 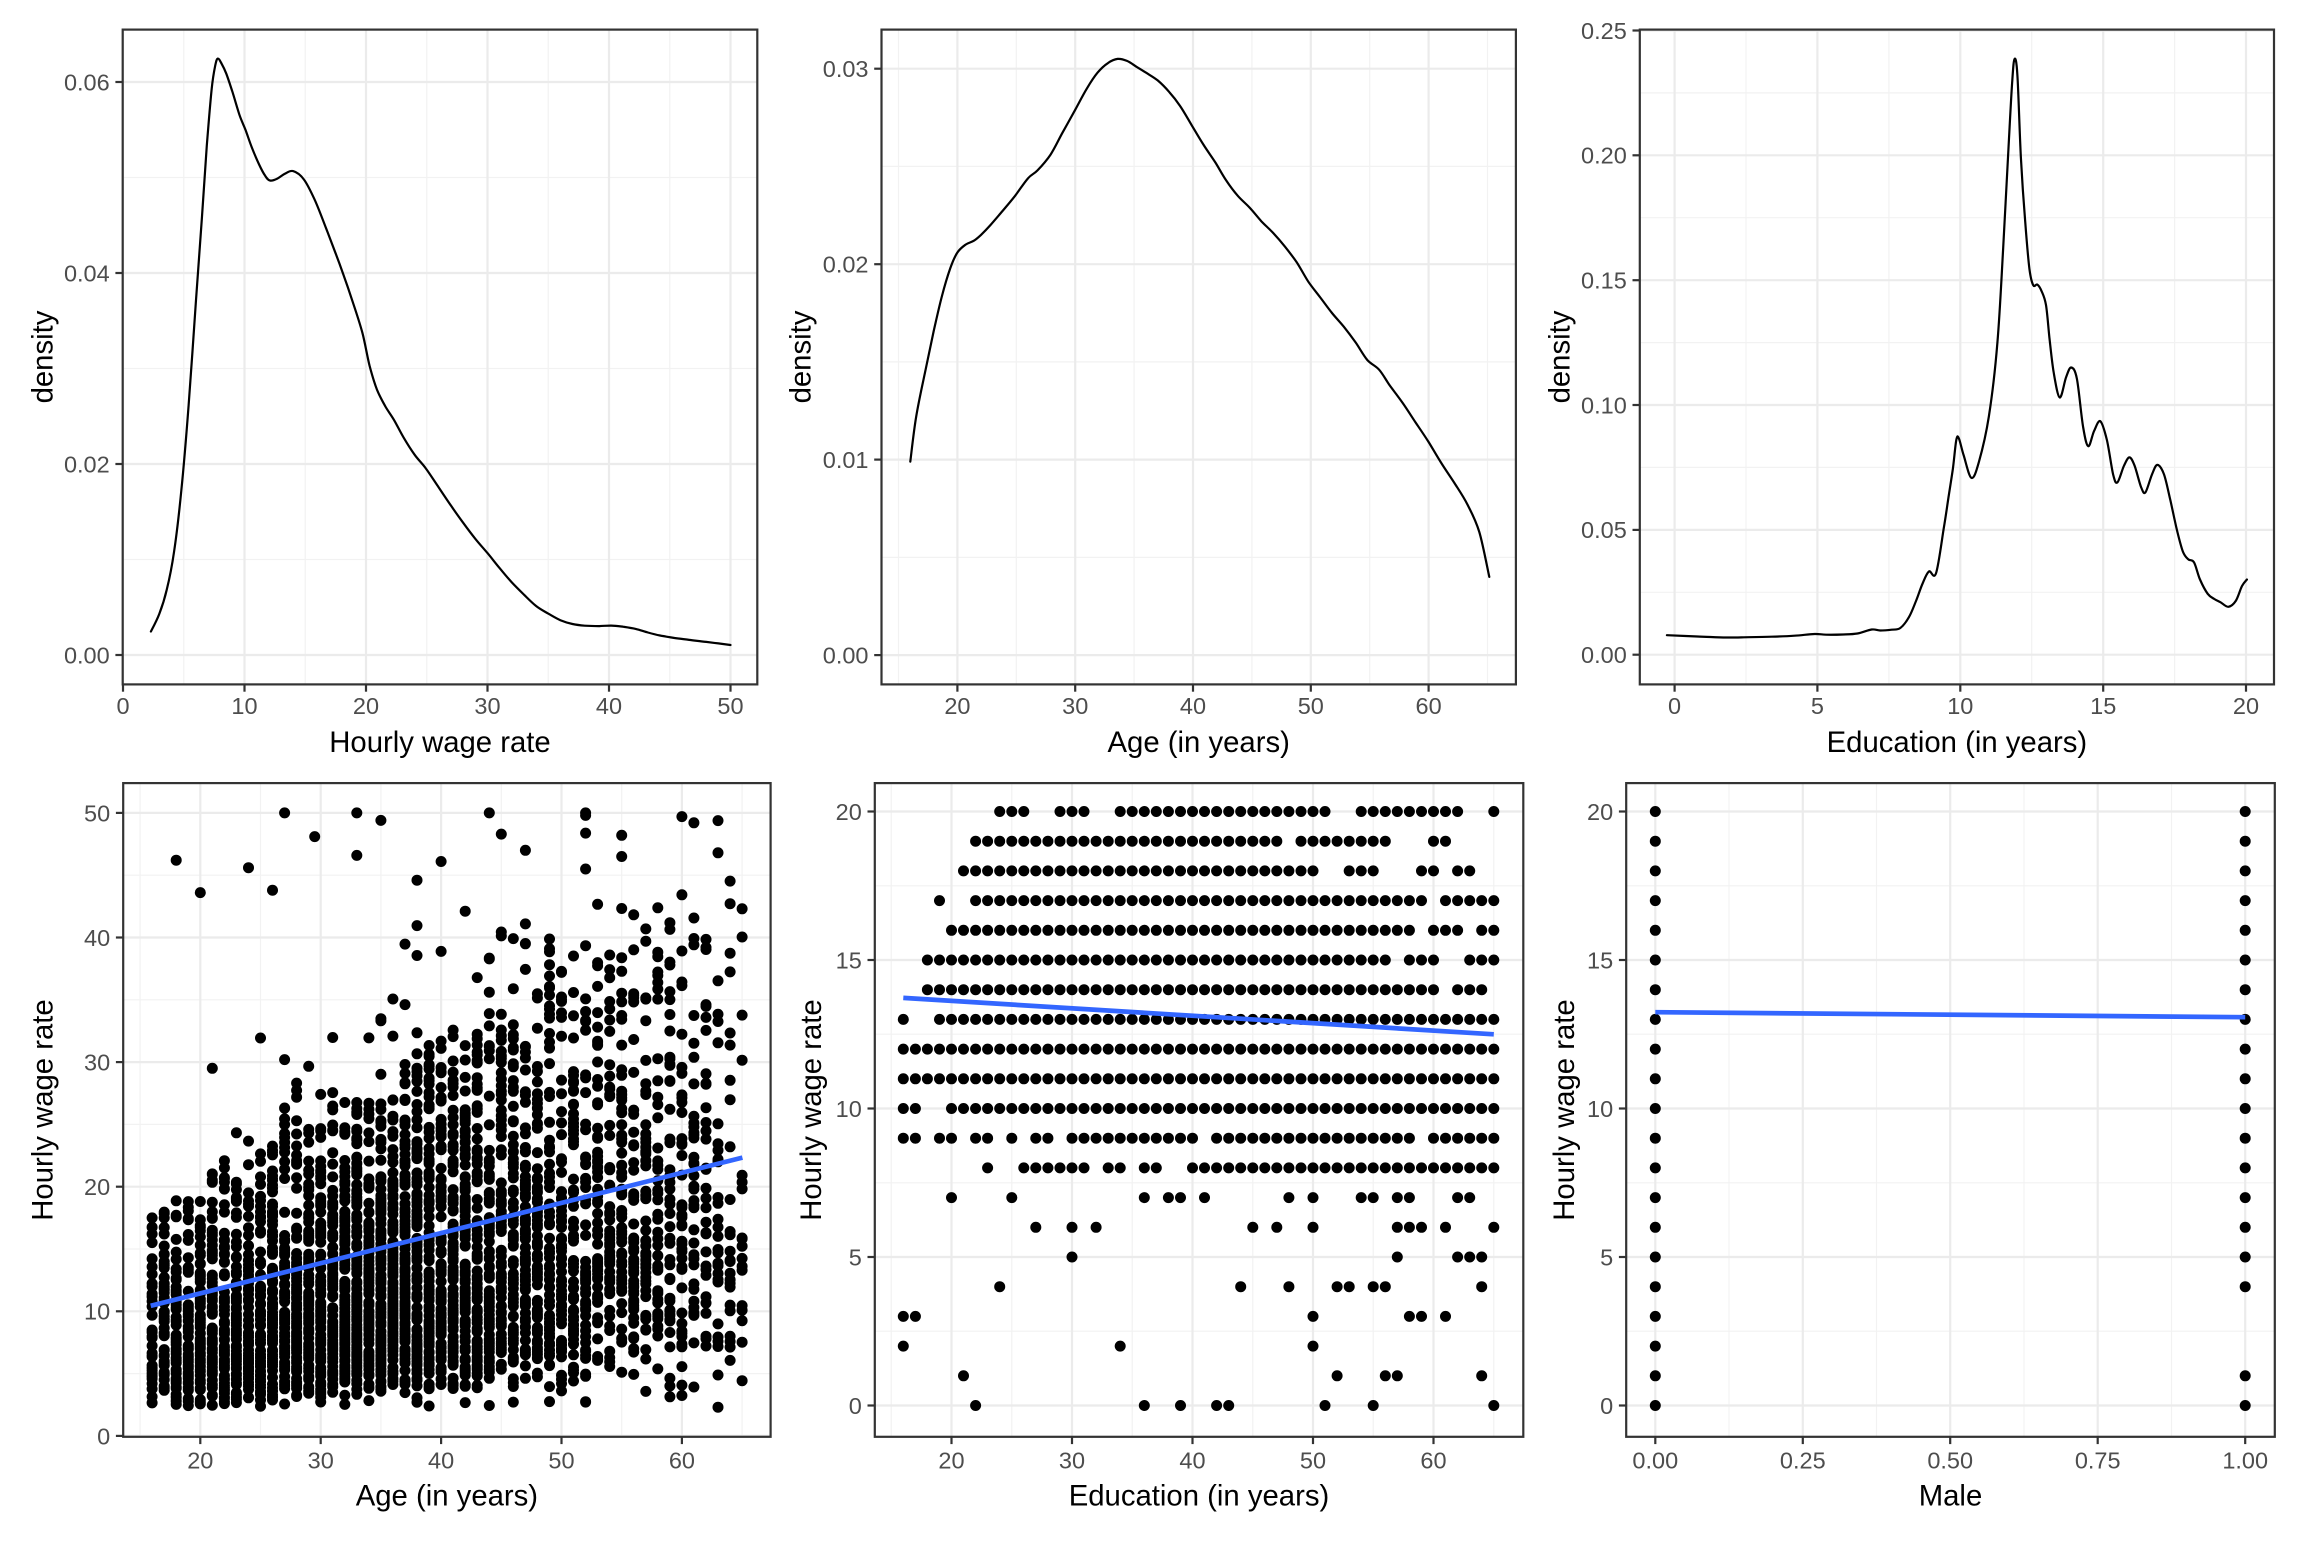 What do you see at coordinates (87, 273) in the screenshot?
I see `svg-text: 0.04` at bounding box center [87, 273].